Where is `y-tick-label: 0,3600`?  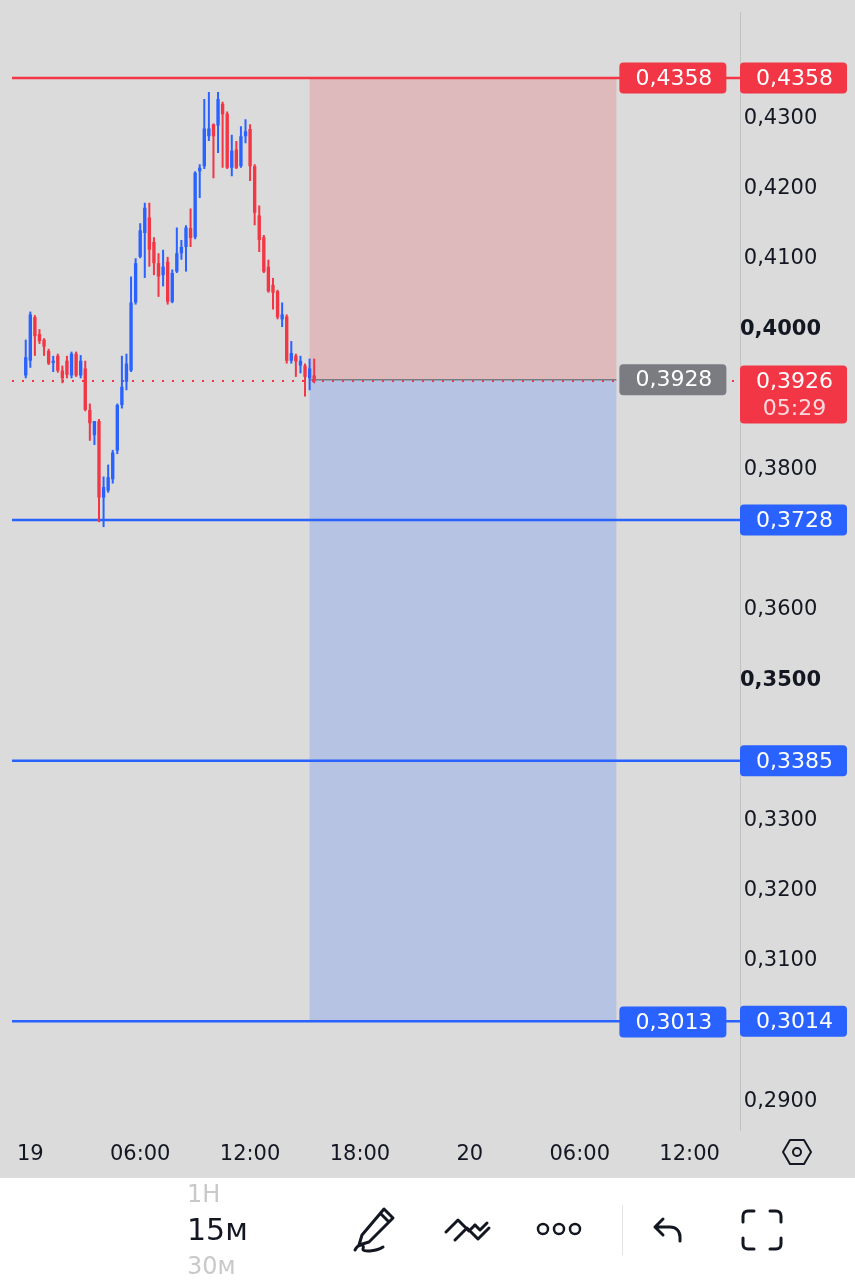 y-tick-label: 0,3600 is located at coordinates (780, 608).